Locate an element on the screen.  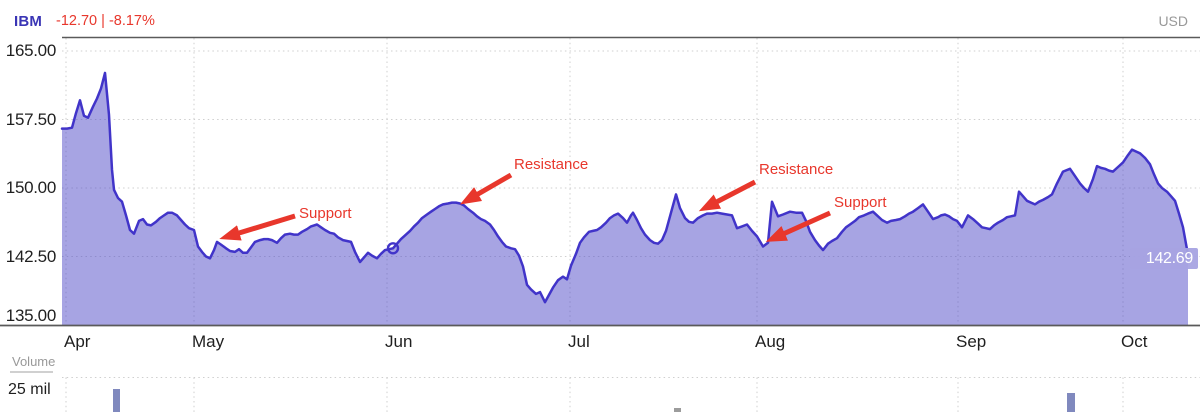
x-axis-month-label: Aug is located at coordinates (770, 341).